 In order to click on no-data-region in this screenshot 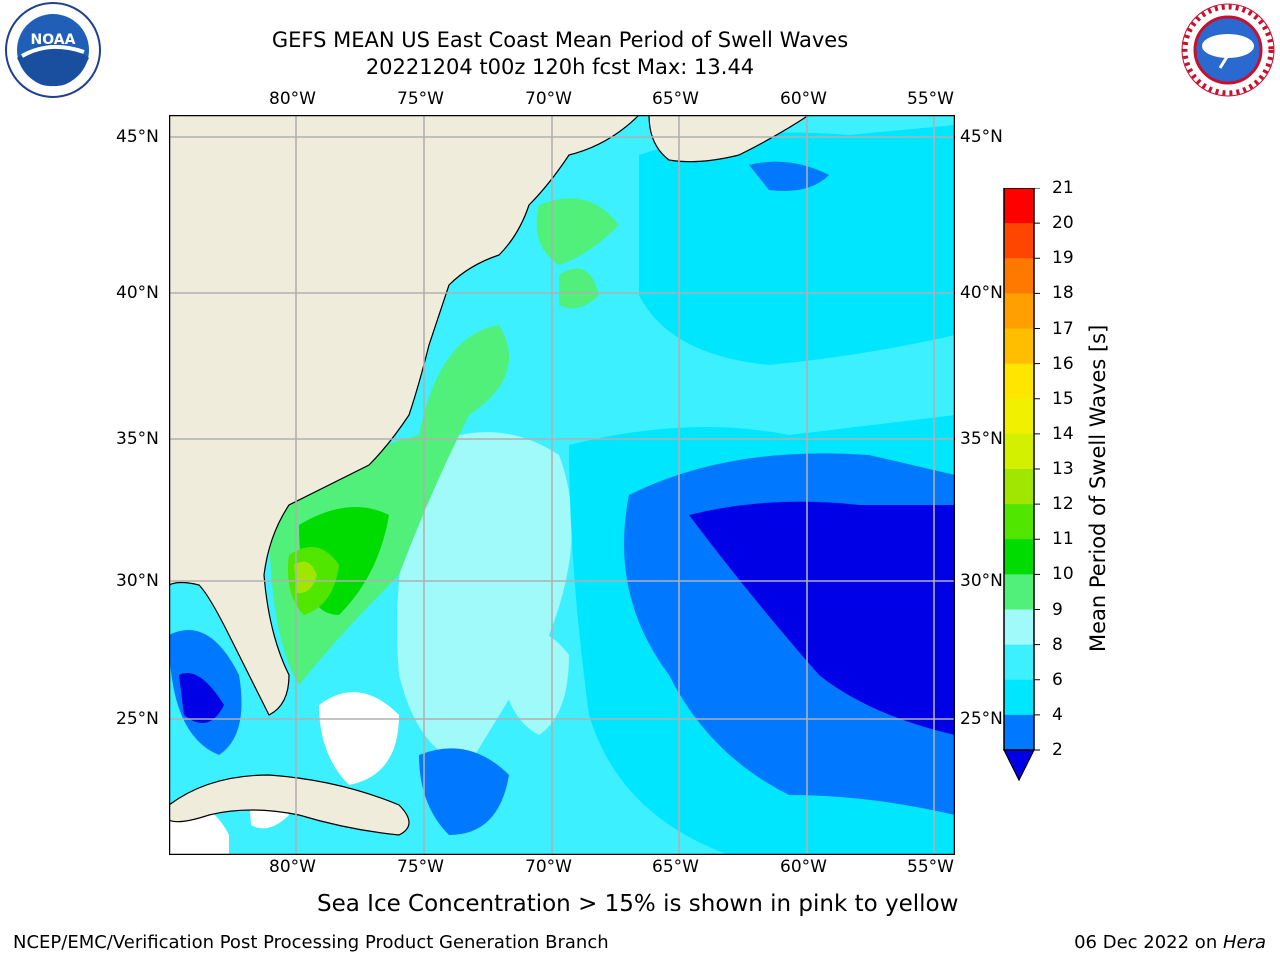, I will do `click(359, 738)`.